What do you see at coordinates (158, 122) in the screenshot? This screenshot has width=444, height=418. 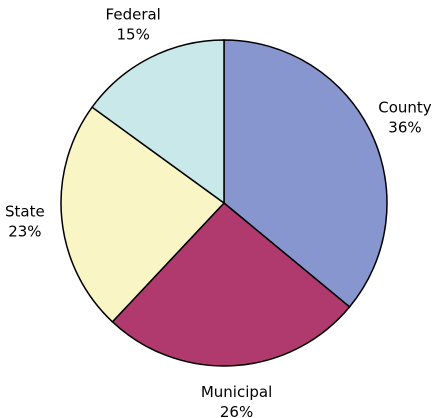 I see `pie-slice` at bounding box center [158, 122].